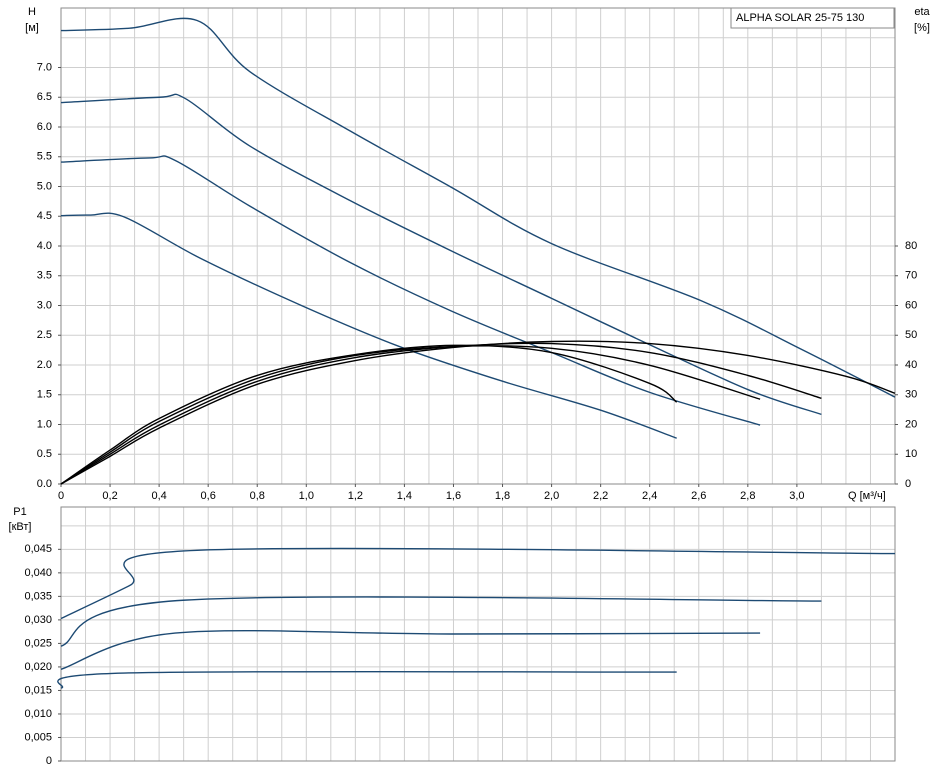  What do you see at coordinates (257, 496) in the screenshot?
I see `x-tick-label: 0,8` at bounding box center [257, 496].